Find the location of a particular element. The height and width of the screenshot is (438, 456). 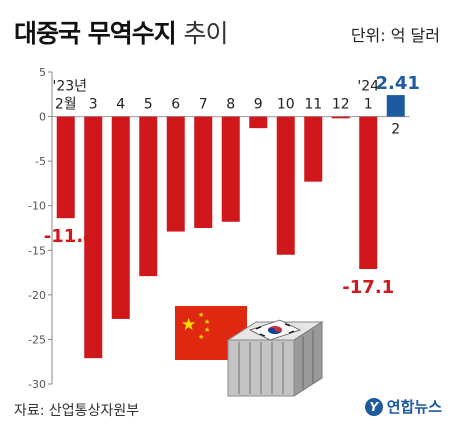

data-label: 2.41 is located at coordinates (398, 83).